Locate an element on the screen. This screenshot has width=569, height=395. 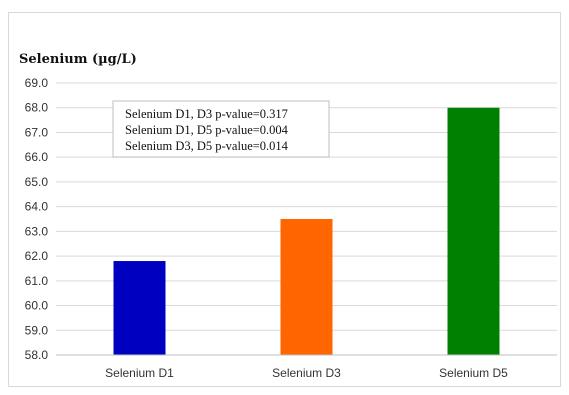
x-category-label: Selenium D5 is located at coordinates (473, 373).